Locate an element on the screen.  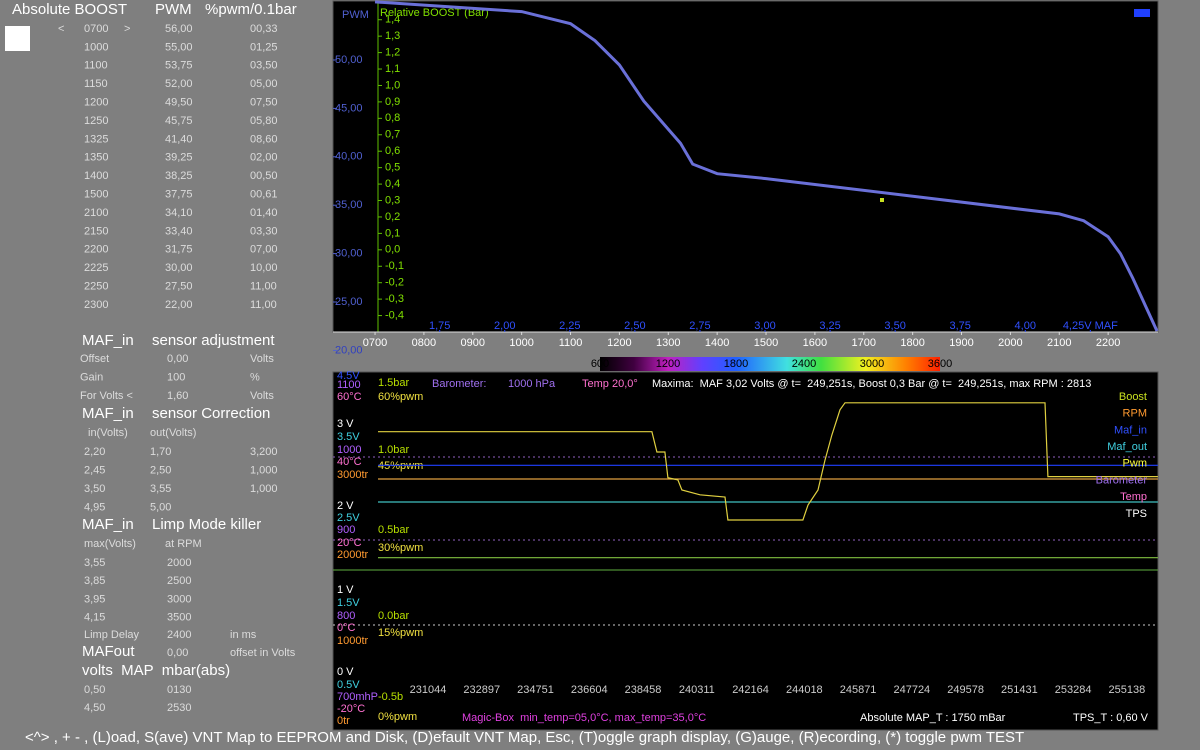
scale-label: 1000 is located at coordinates (349, 450).